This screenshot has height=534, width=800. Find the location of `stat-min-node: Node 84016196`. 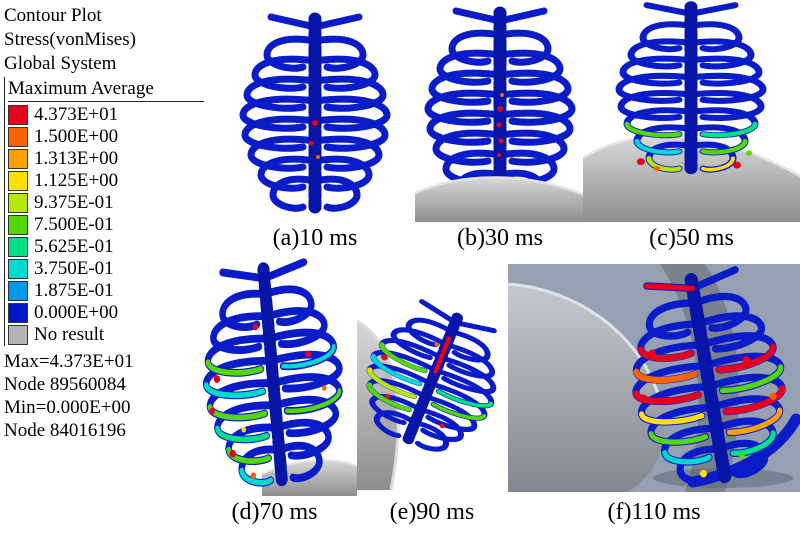

stat-min-node: Node 84016196 is located at coordinates (65, 430).